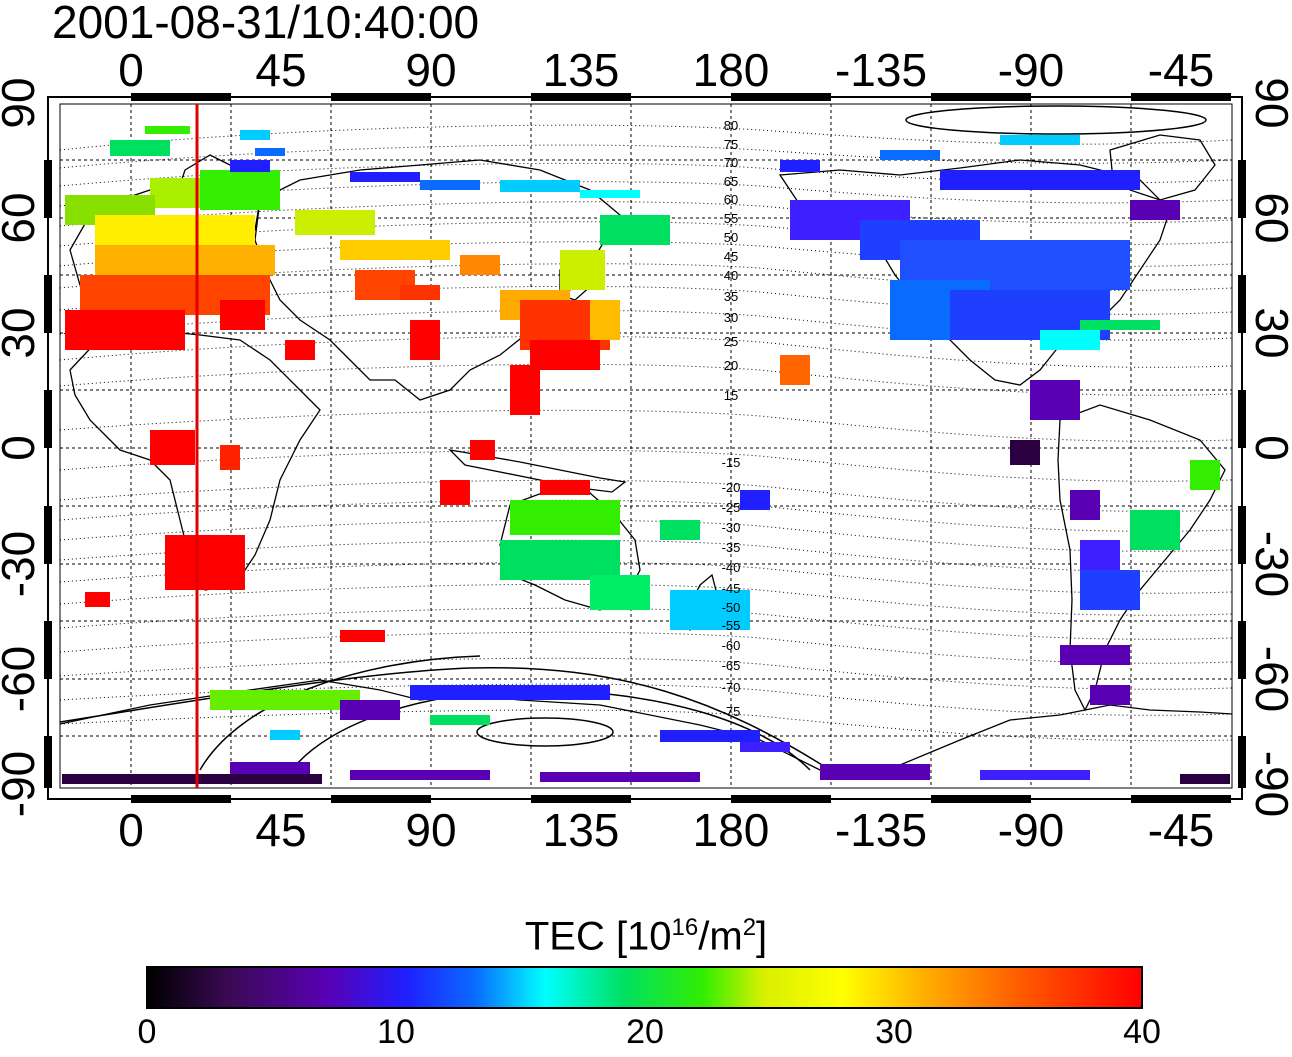 The image size is (1292, 1057). I want to click on colorbar-tick: 20, so click(645, 1032).